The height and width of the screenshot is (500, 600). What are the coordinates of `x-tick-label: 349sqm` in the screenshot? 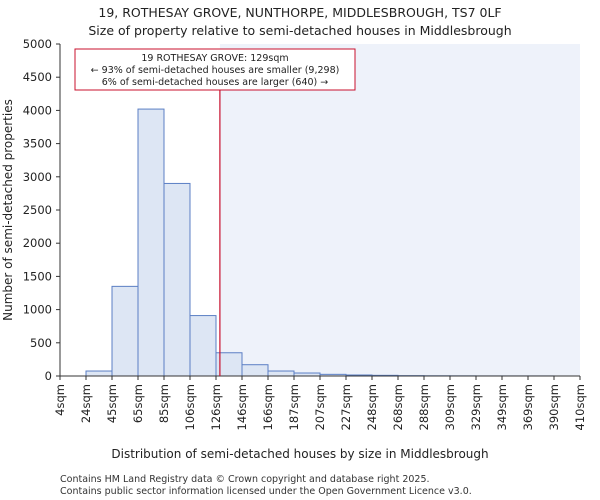 It's located at (502, 407).